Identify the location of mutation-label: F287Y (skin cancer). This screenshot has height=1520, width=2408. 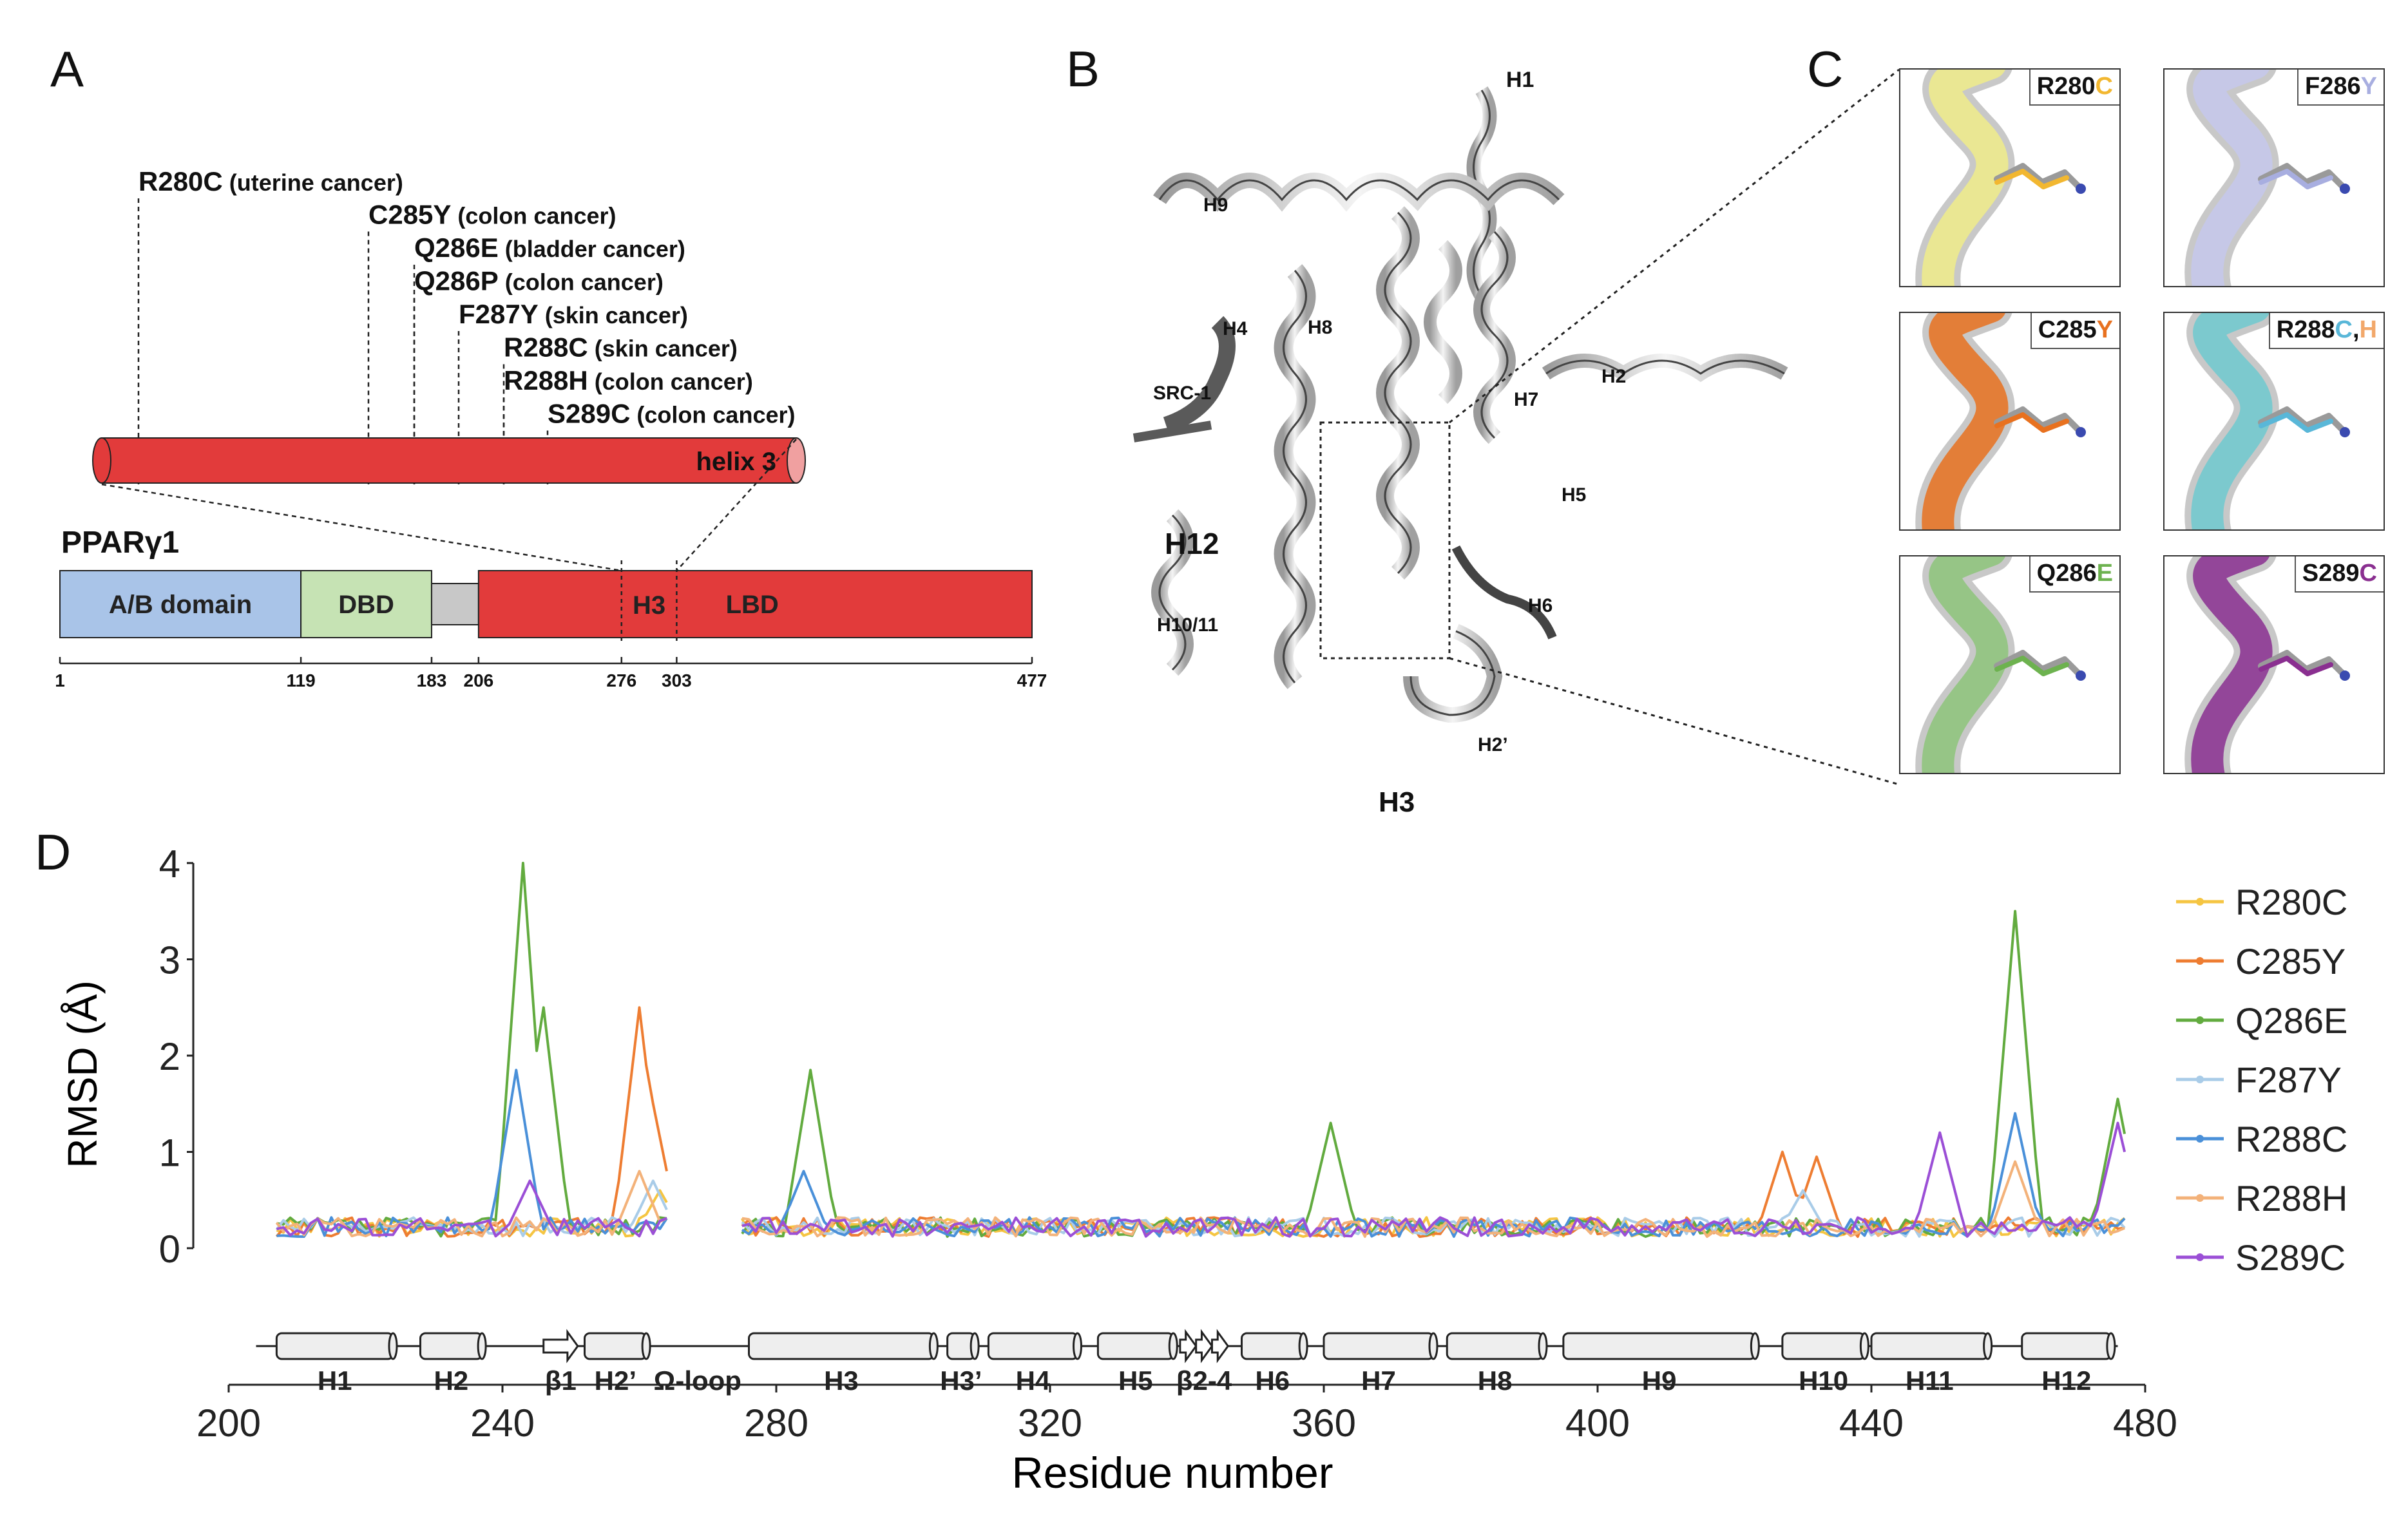
(573, 314).